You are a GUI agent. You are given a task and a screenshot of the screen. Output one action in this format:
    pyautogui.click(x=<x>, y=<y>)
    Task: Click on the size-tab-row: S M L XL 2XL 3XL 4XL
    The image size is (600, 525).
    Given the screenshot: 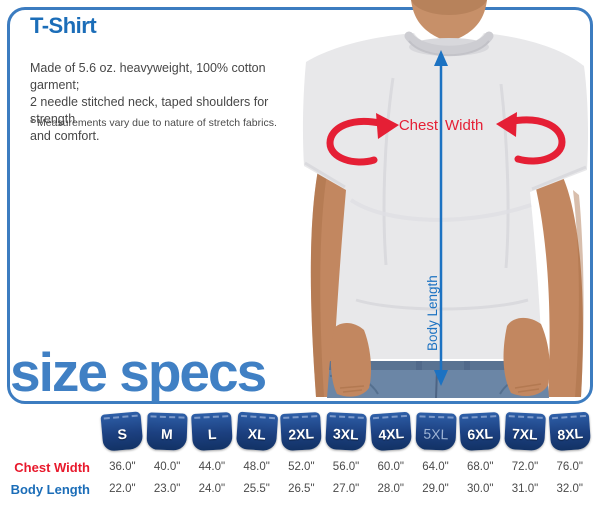 What is the action you would take?
    pyautogui.click(x=300, y=431)
    